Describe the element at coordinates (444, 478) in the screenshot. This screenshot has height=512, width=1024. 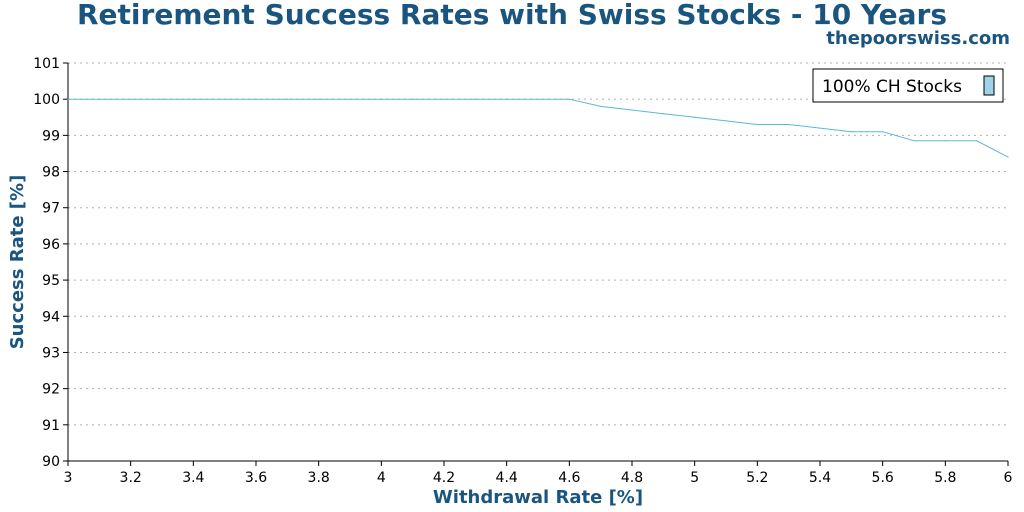
I see `x-tick-label: 4.2` at that location.